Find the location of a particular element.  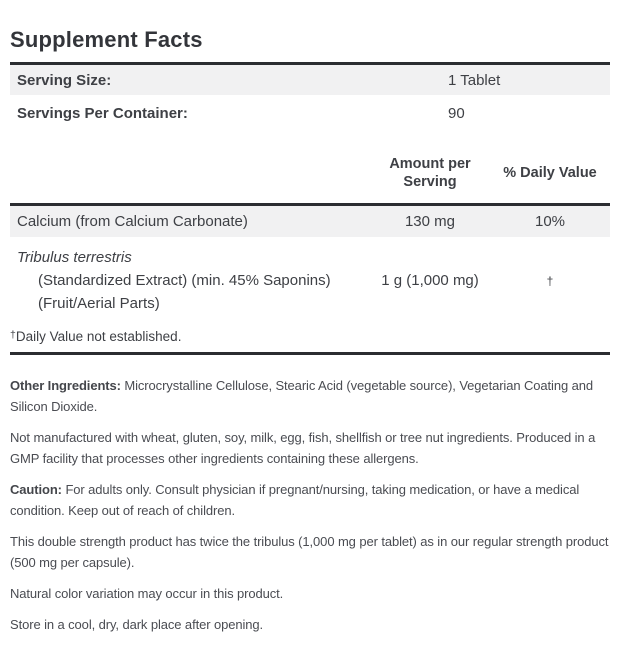

dagger-mark: † is located at coordinates (13, 335).